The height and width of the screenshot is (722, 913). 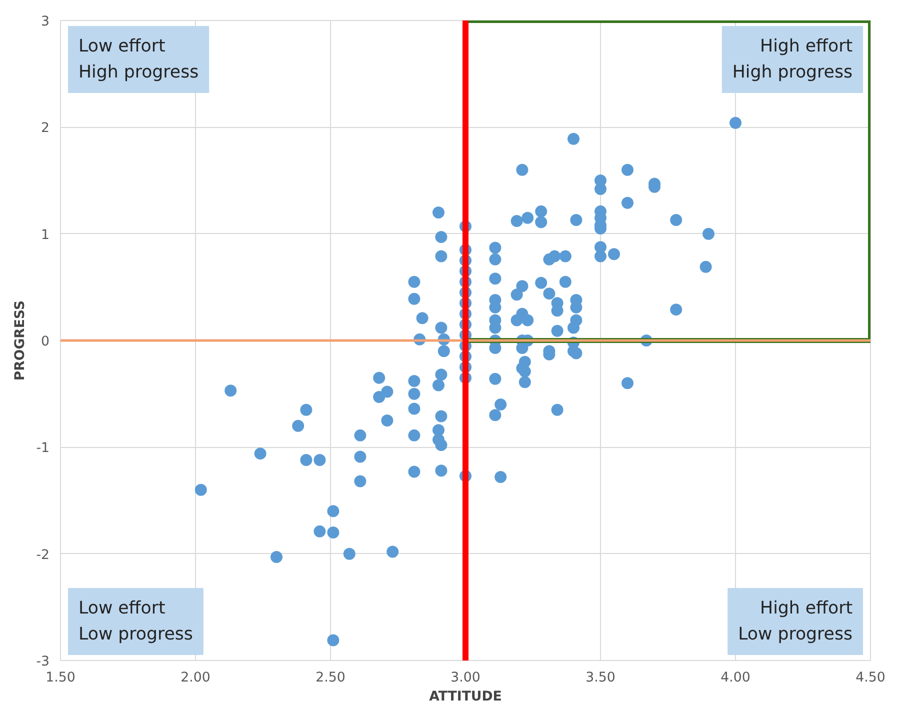 I want to click on x-tick-label: 2.50, so click(x=331, y=678).